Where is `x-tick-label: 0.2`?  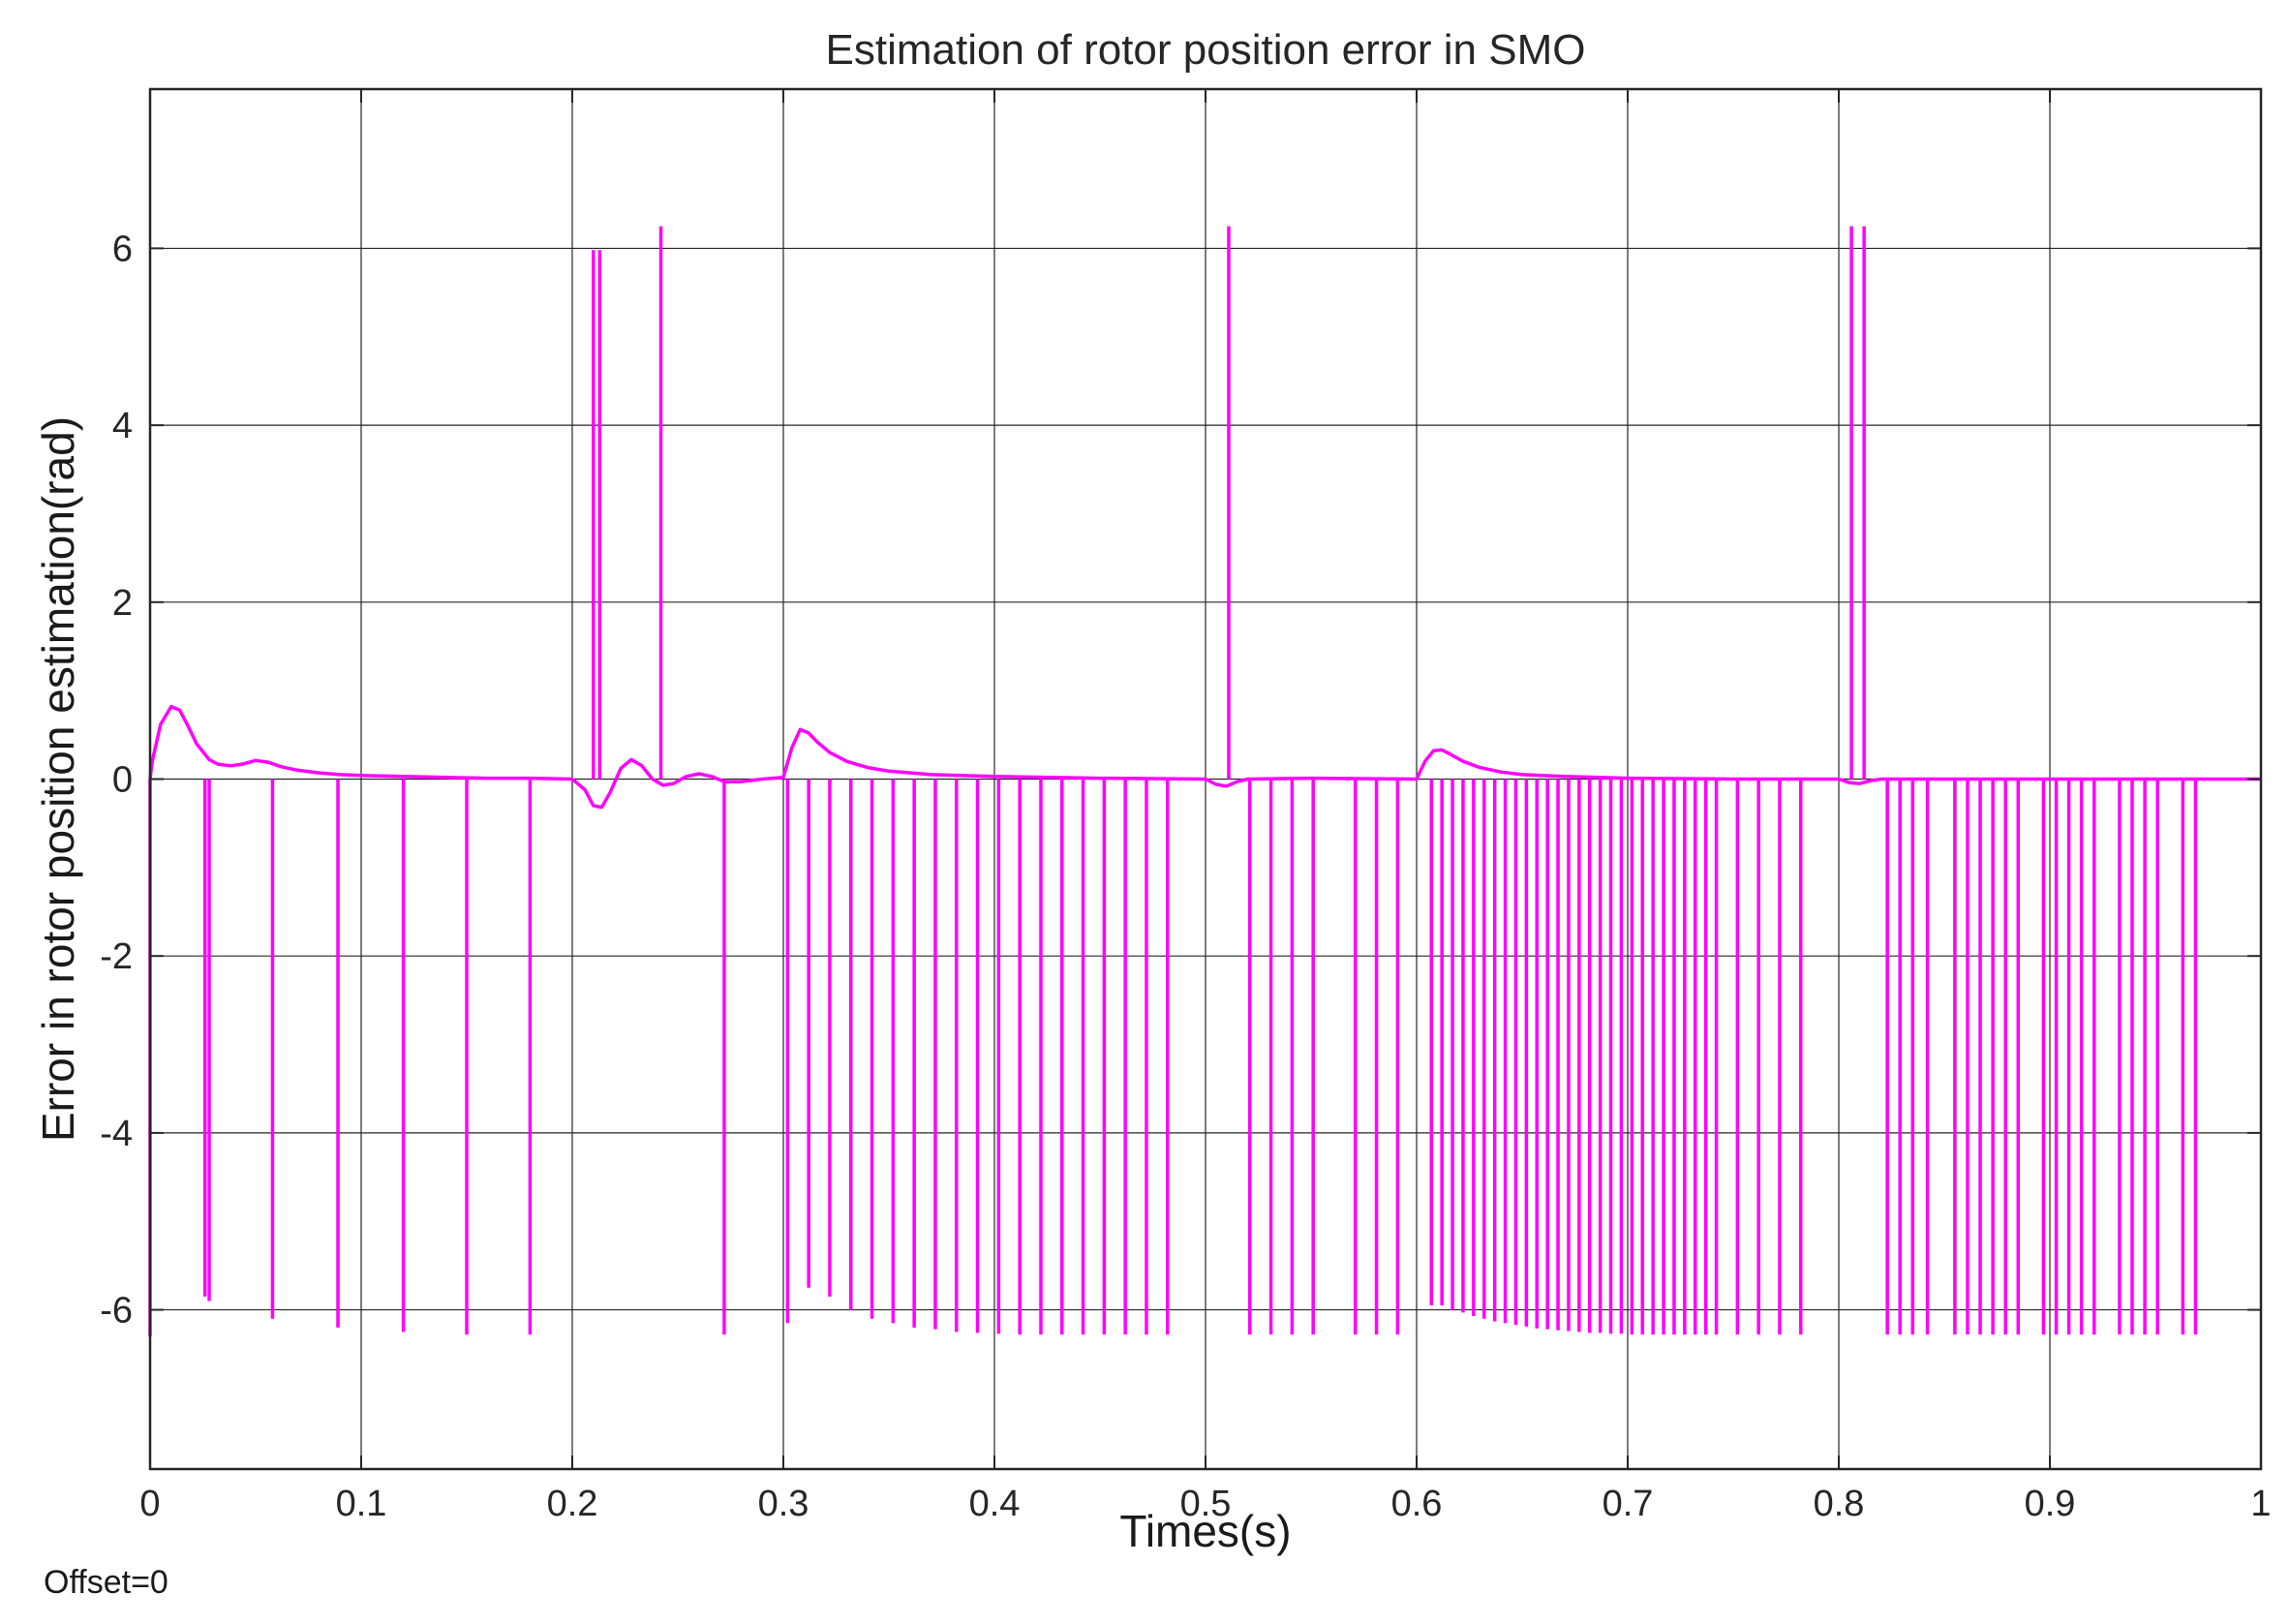
x-tick-label: 0.2 is located at coordinates (572, 1504).